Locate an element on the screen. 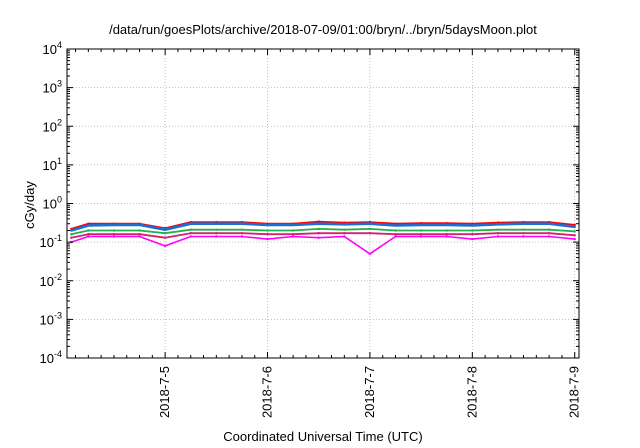 The image size is (640, 448). y-tick-label: 10⁻¹ is located at coordinates (51, 241).